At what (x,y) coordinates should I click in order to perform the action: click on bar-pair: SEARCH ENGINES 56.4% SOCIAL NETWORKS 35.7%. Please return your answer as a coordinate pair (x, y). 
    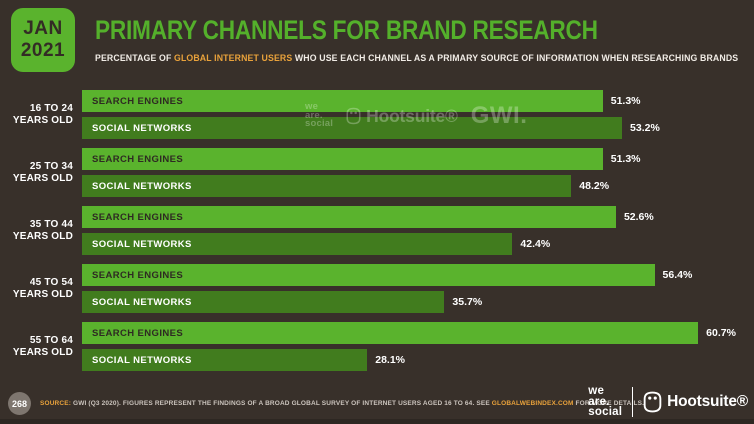
    Looking at the image, I should click on (418, 288).